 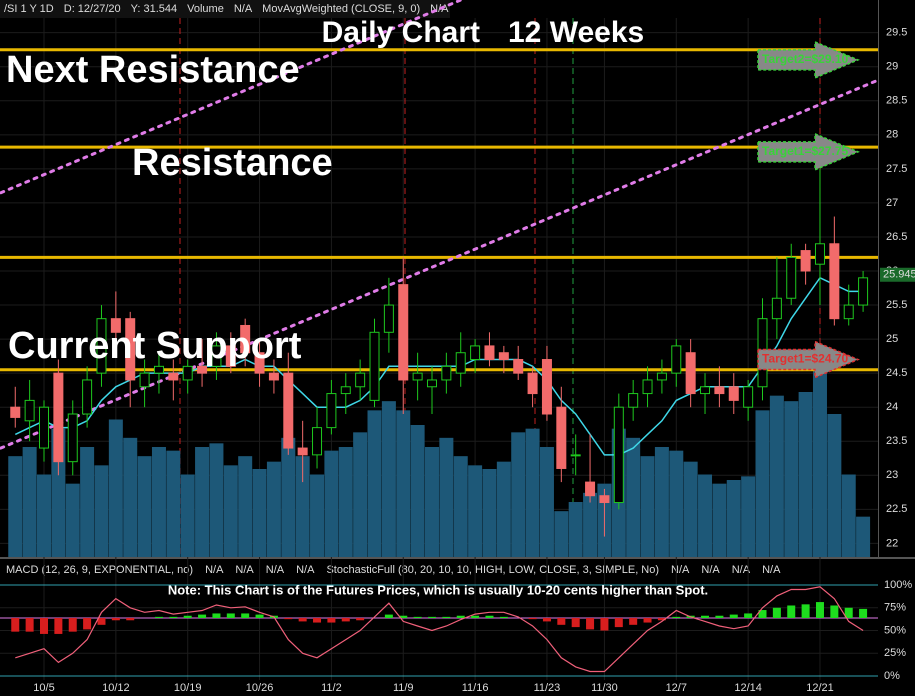 I want to click on y-tick-label: 28, so click(x=892, y=135).